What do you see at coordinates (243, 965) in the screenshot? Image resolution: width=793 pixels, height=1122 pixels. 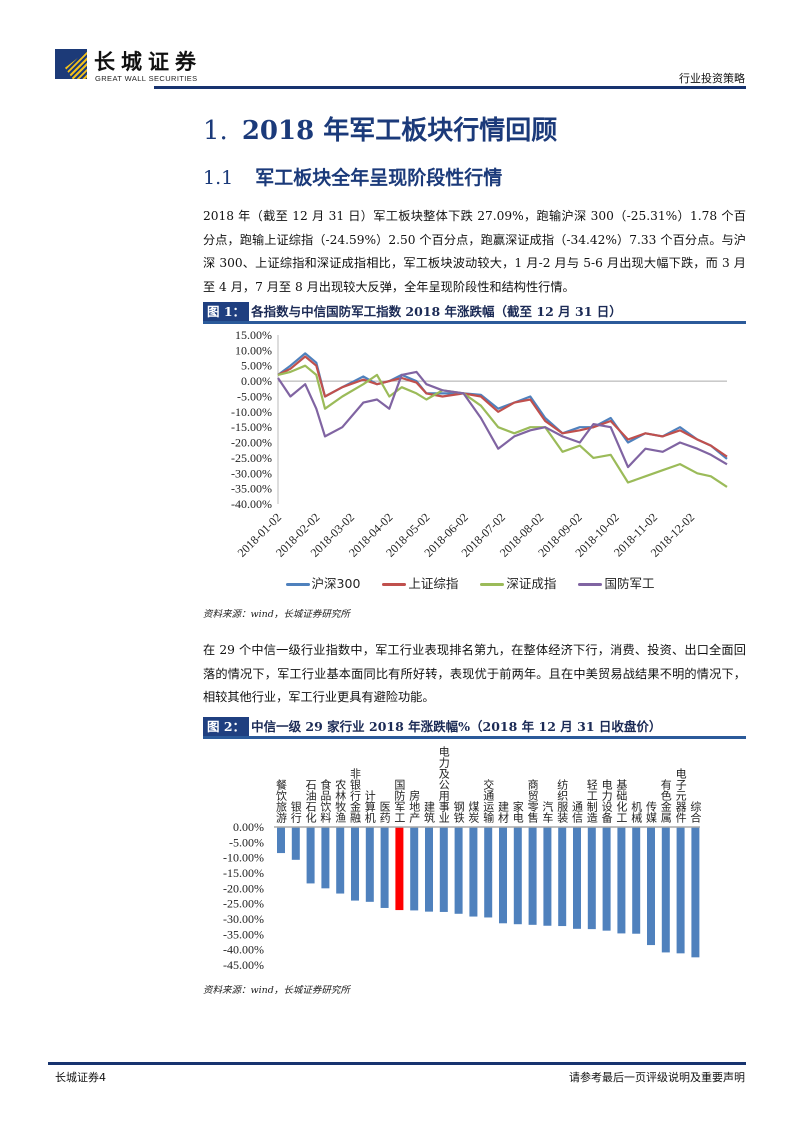 I see `y-tick-label: -45.00%` at bounding box center [243, 965].